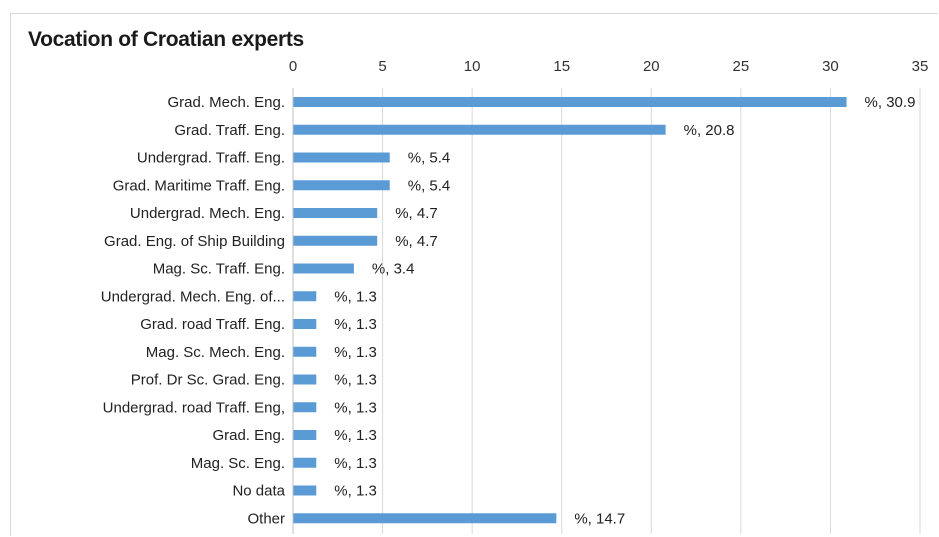 Image resolution: width=939 pixels, height=537 pixels. What do you see at coordinates (166, 39) in the screenshot?
I see `chart-title: Vocation of Croatian experts` at bounding box center [166, 39].